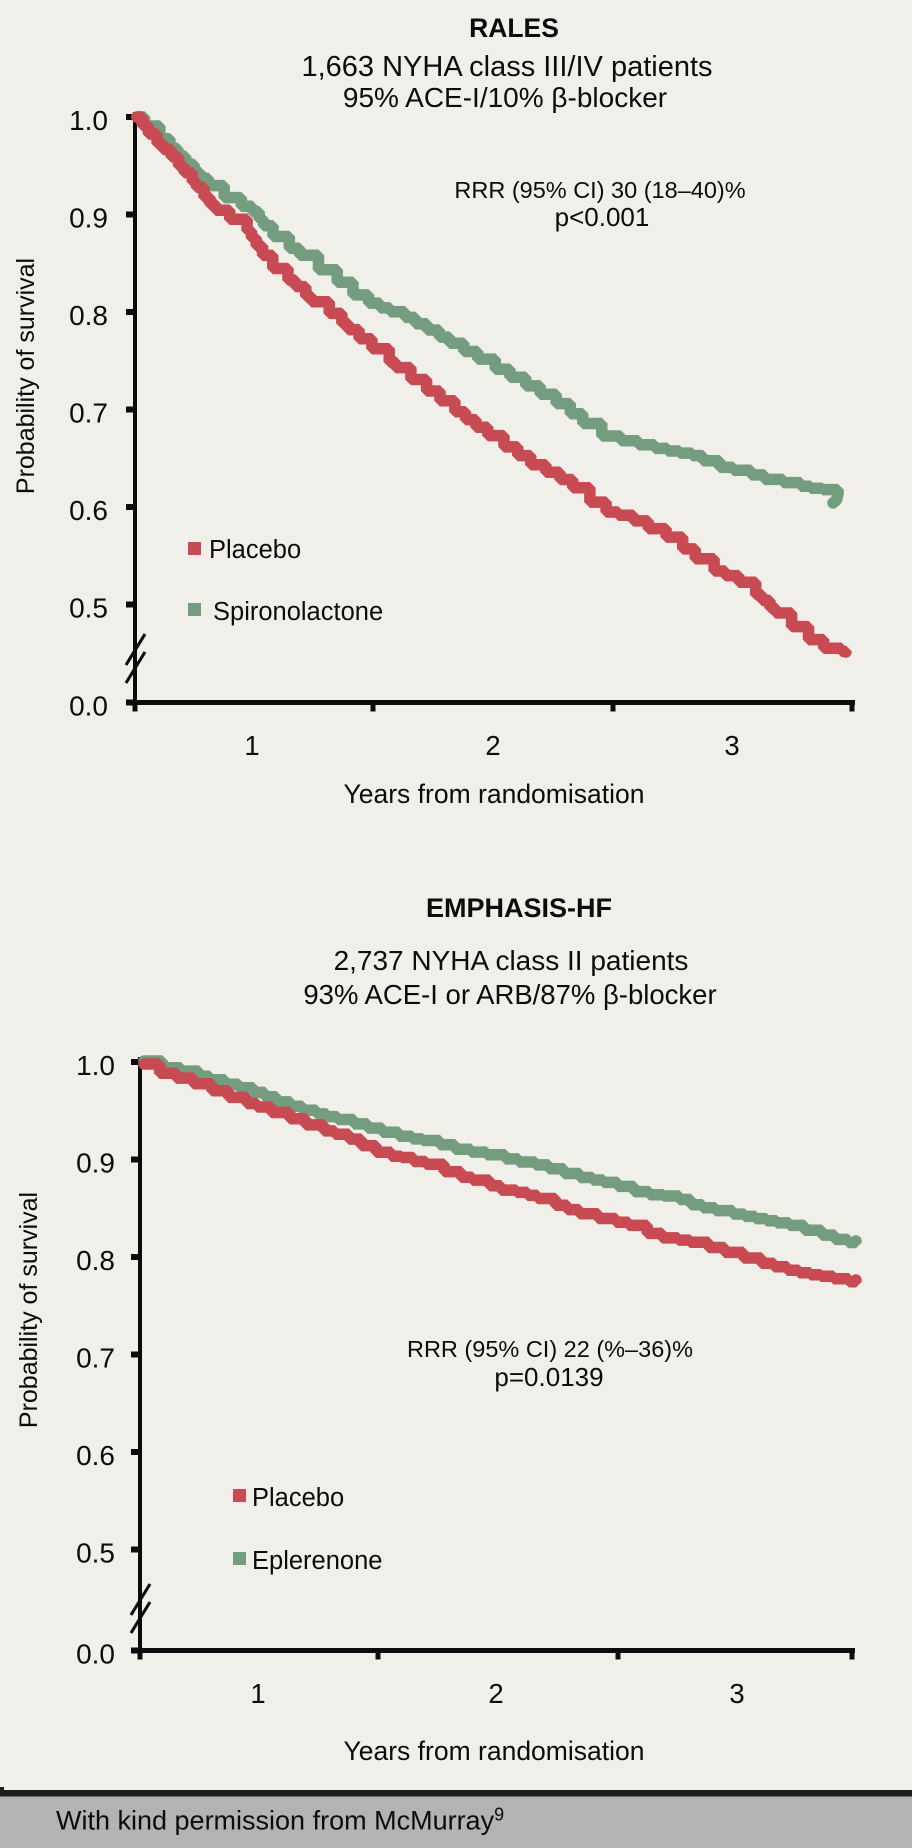  What do you see at coordinates (514, 28) in the screenshot?
I see `svg-text: RALES` at bounding box center [514, 28].